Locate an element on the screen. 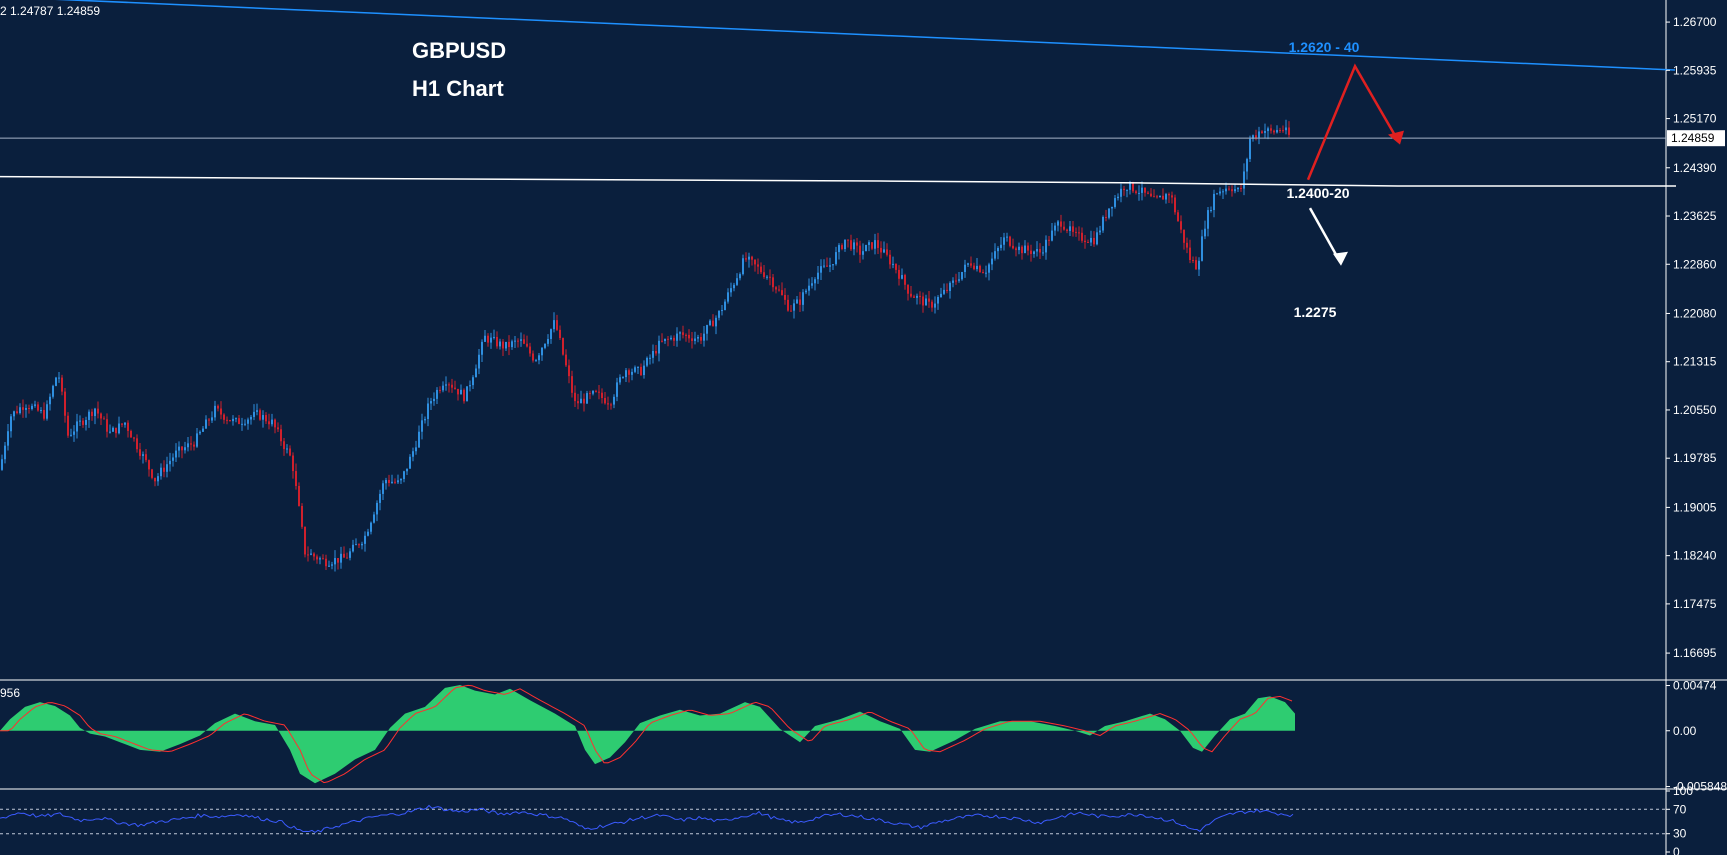 Image resolution: width=1727 pixels, height=855 pixels. price-tick-label: 1.25170 is located at coordinates (1695, 119).